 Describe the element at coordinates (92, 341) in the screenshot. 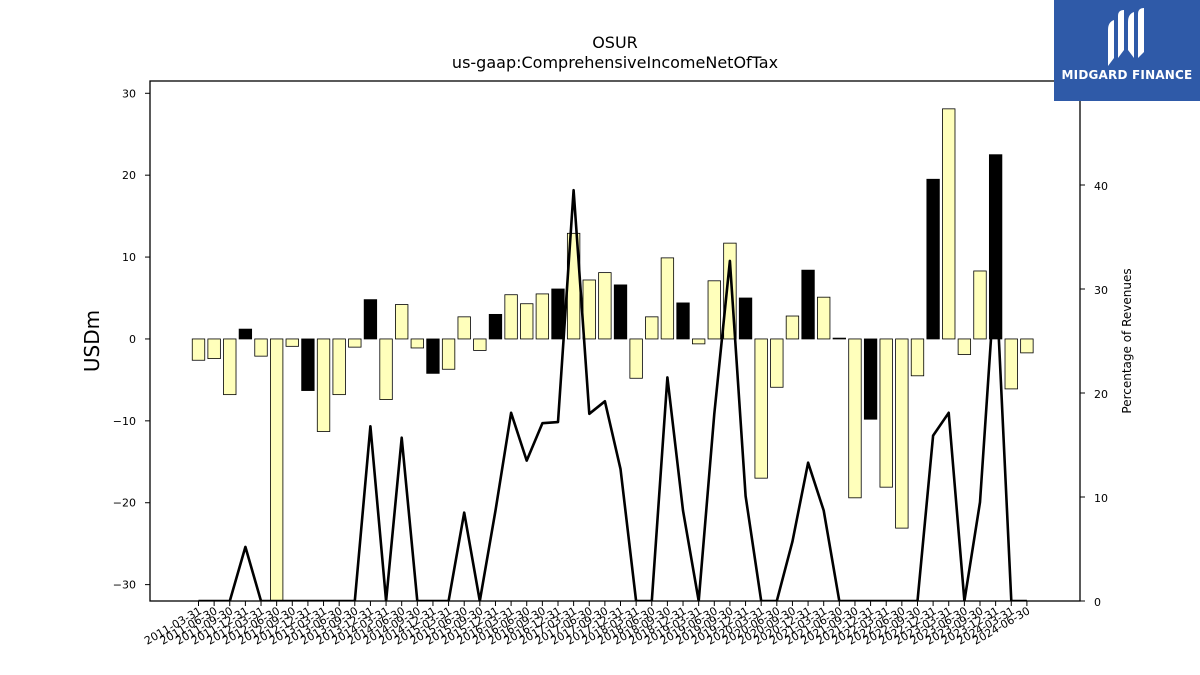

I see `y-axis-label: USDm` at that location.